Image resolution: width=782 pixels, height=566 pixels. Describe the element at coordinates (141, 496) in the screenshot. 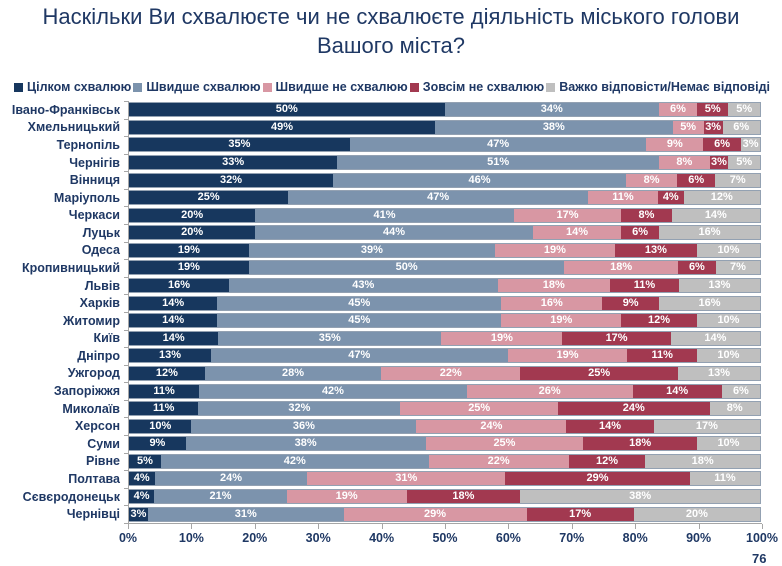

I see `segment-value-label: 4%` at that location.